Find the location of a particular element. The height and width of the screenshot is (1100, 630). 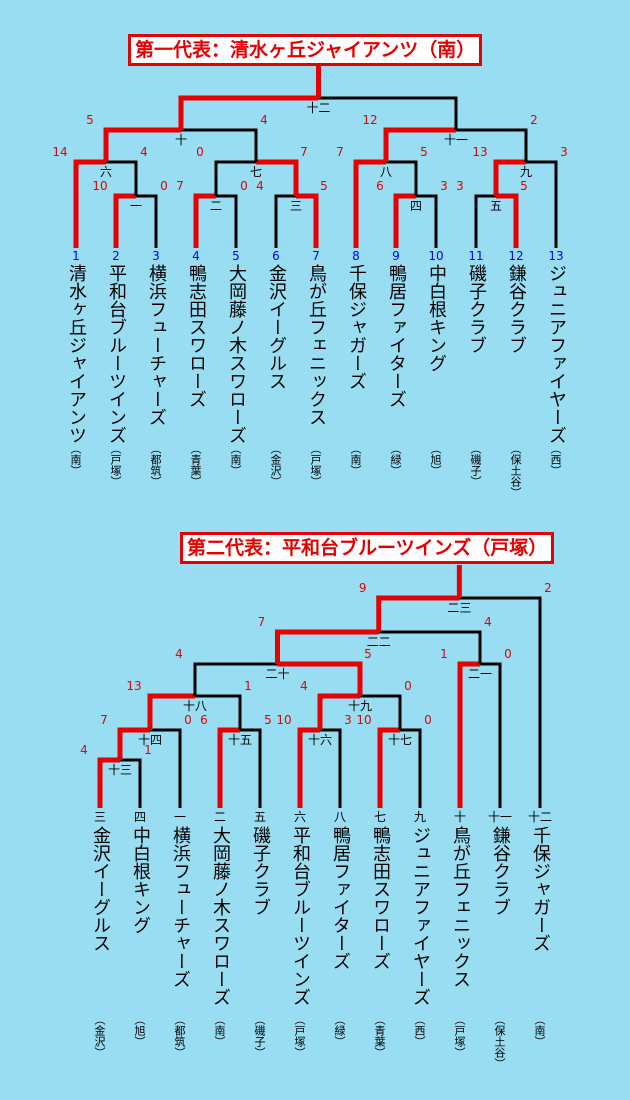

team-seed: 4 is located at coordinates (196, 256).